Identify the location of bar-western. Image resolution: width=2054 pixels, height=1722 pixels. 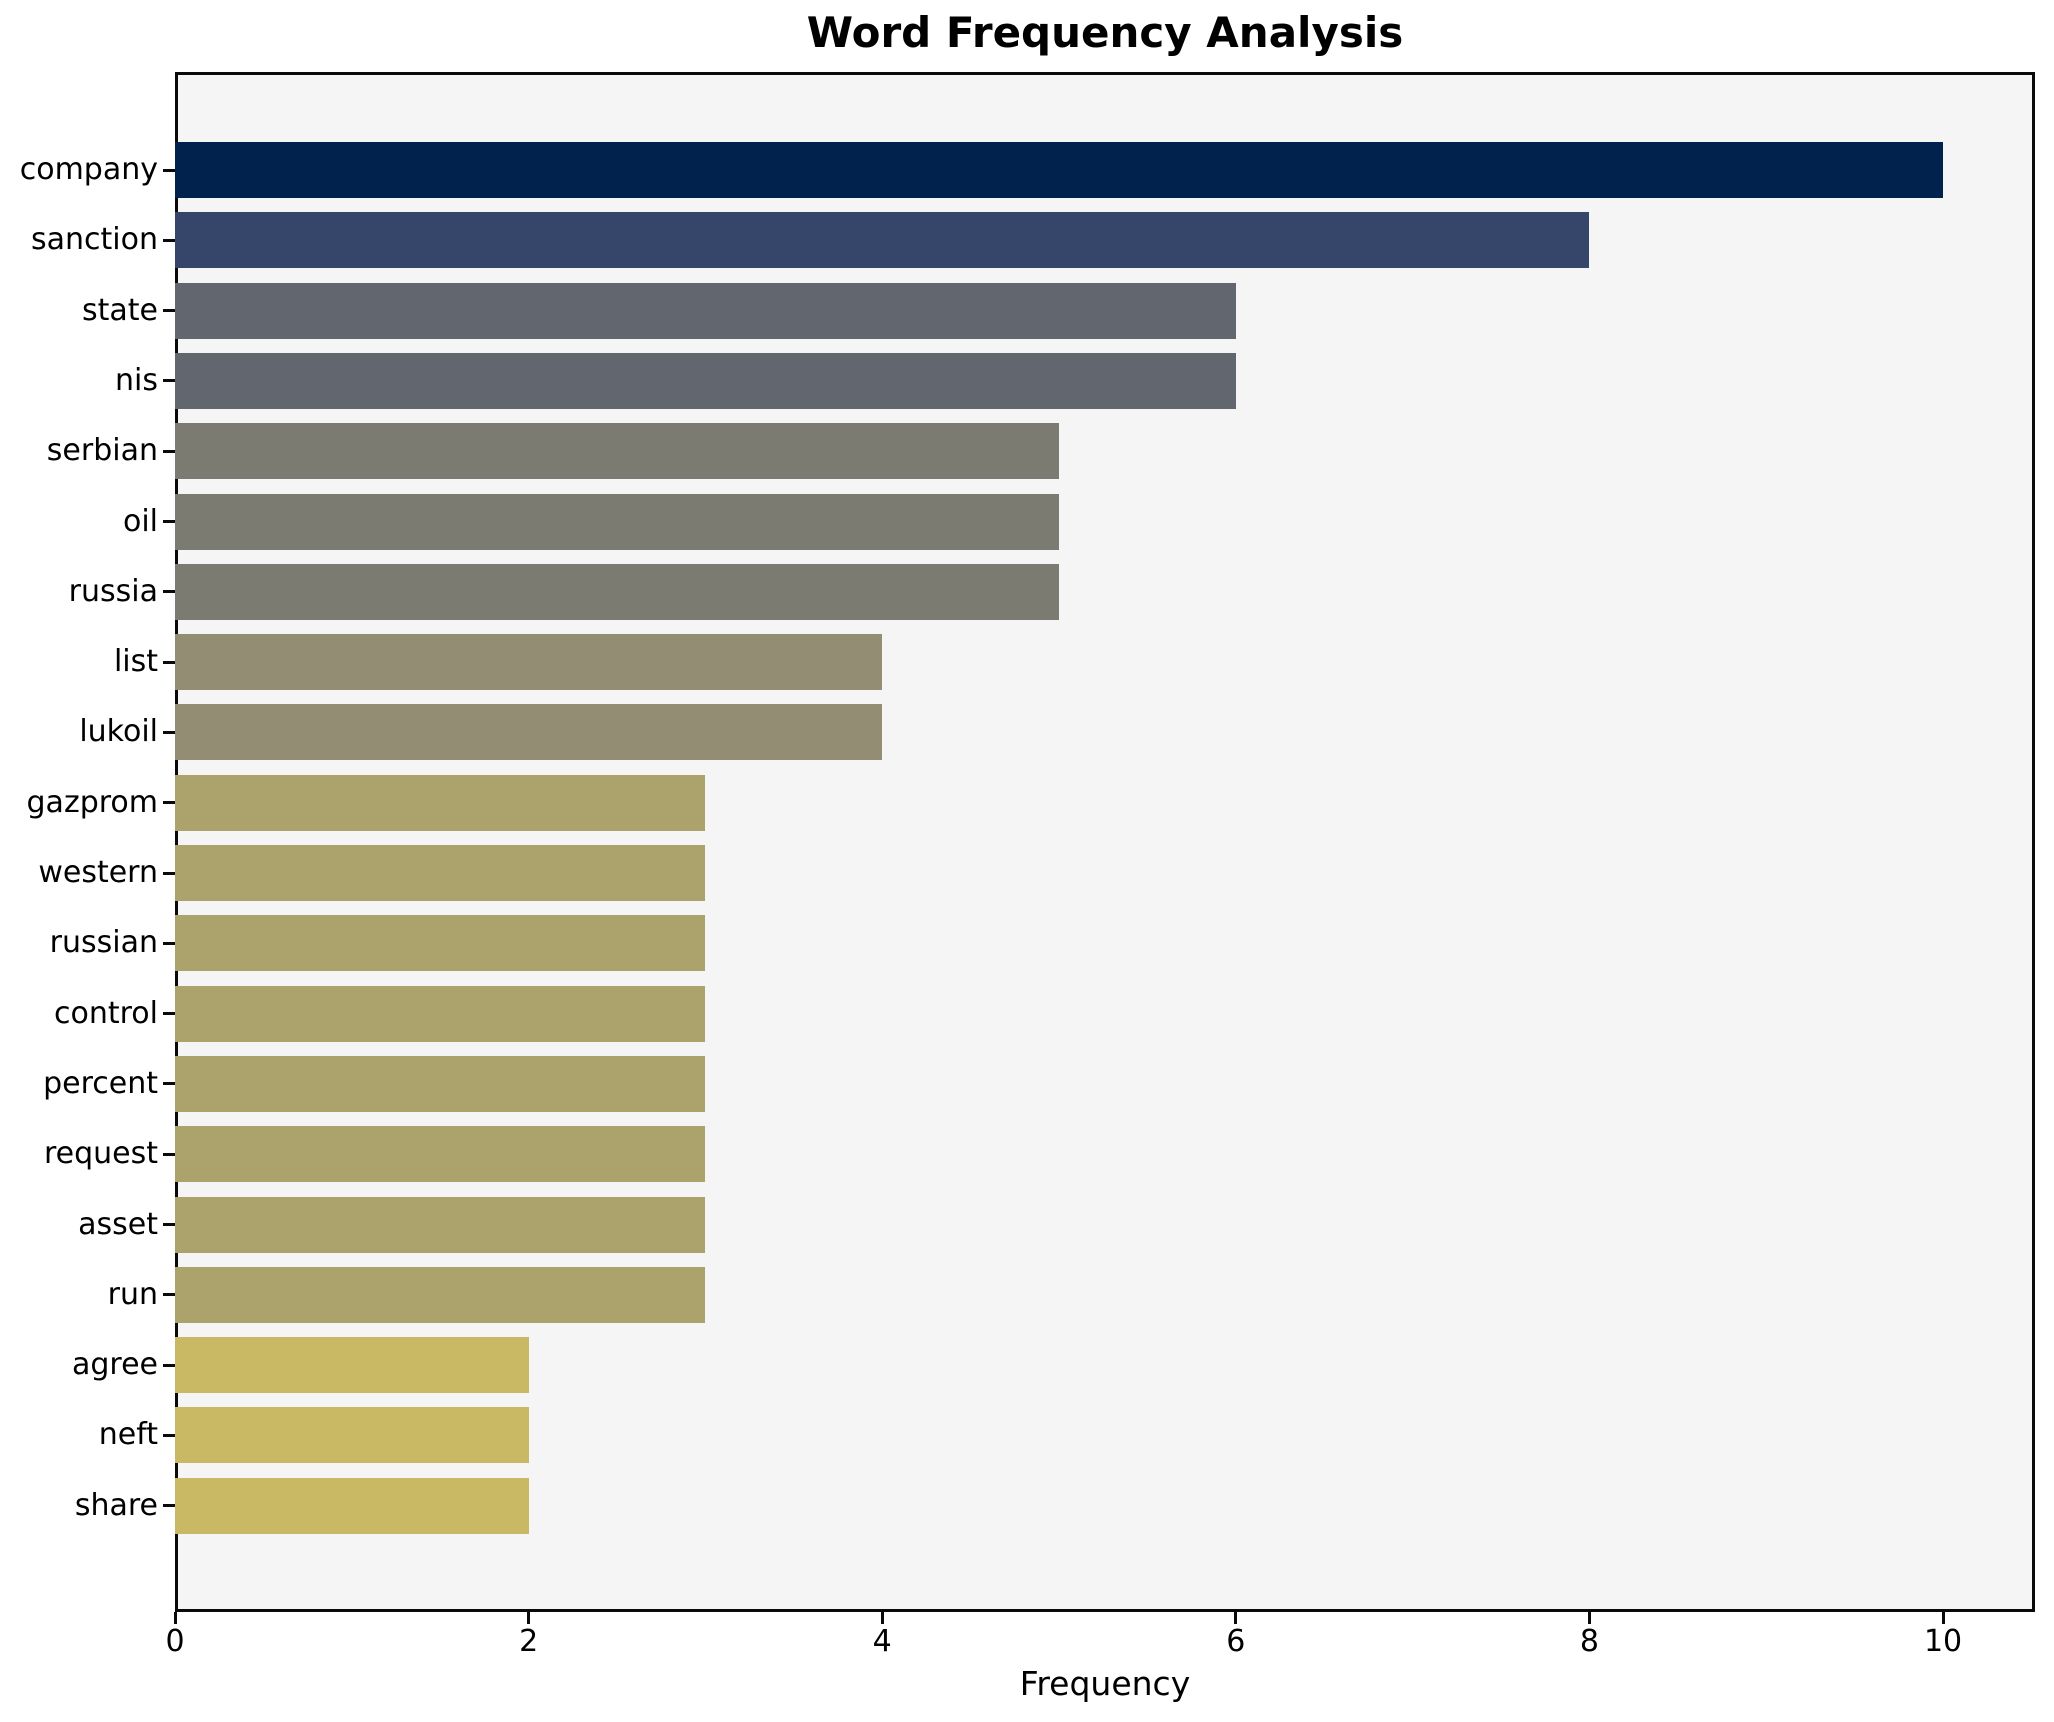
(440, 873).